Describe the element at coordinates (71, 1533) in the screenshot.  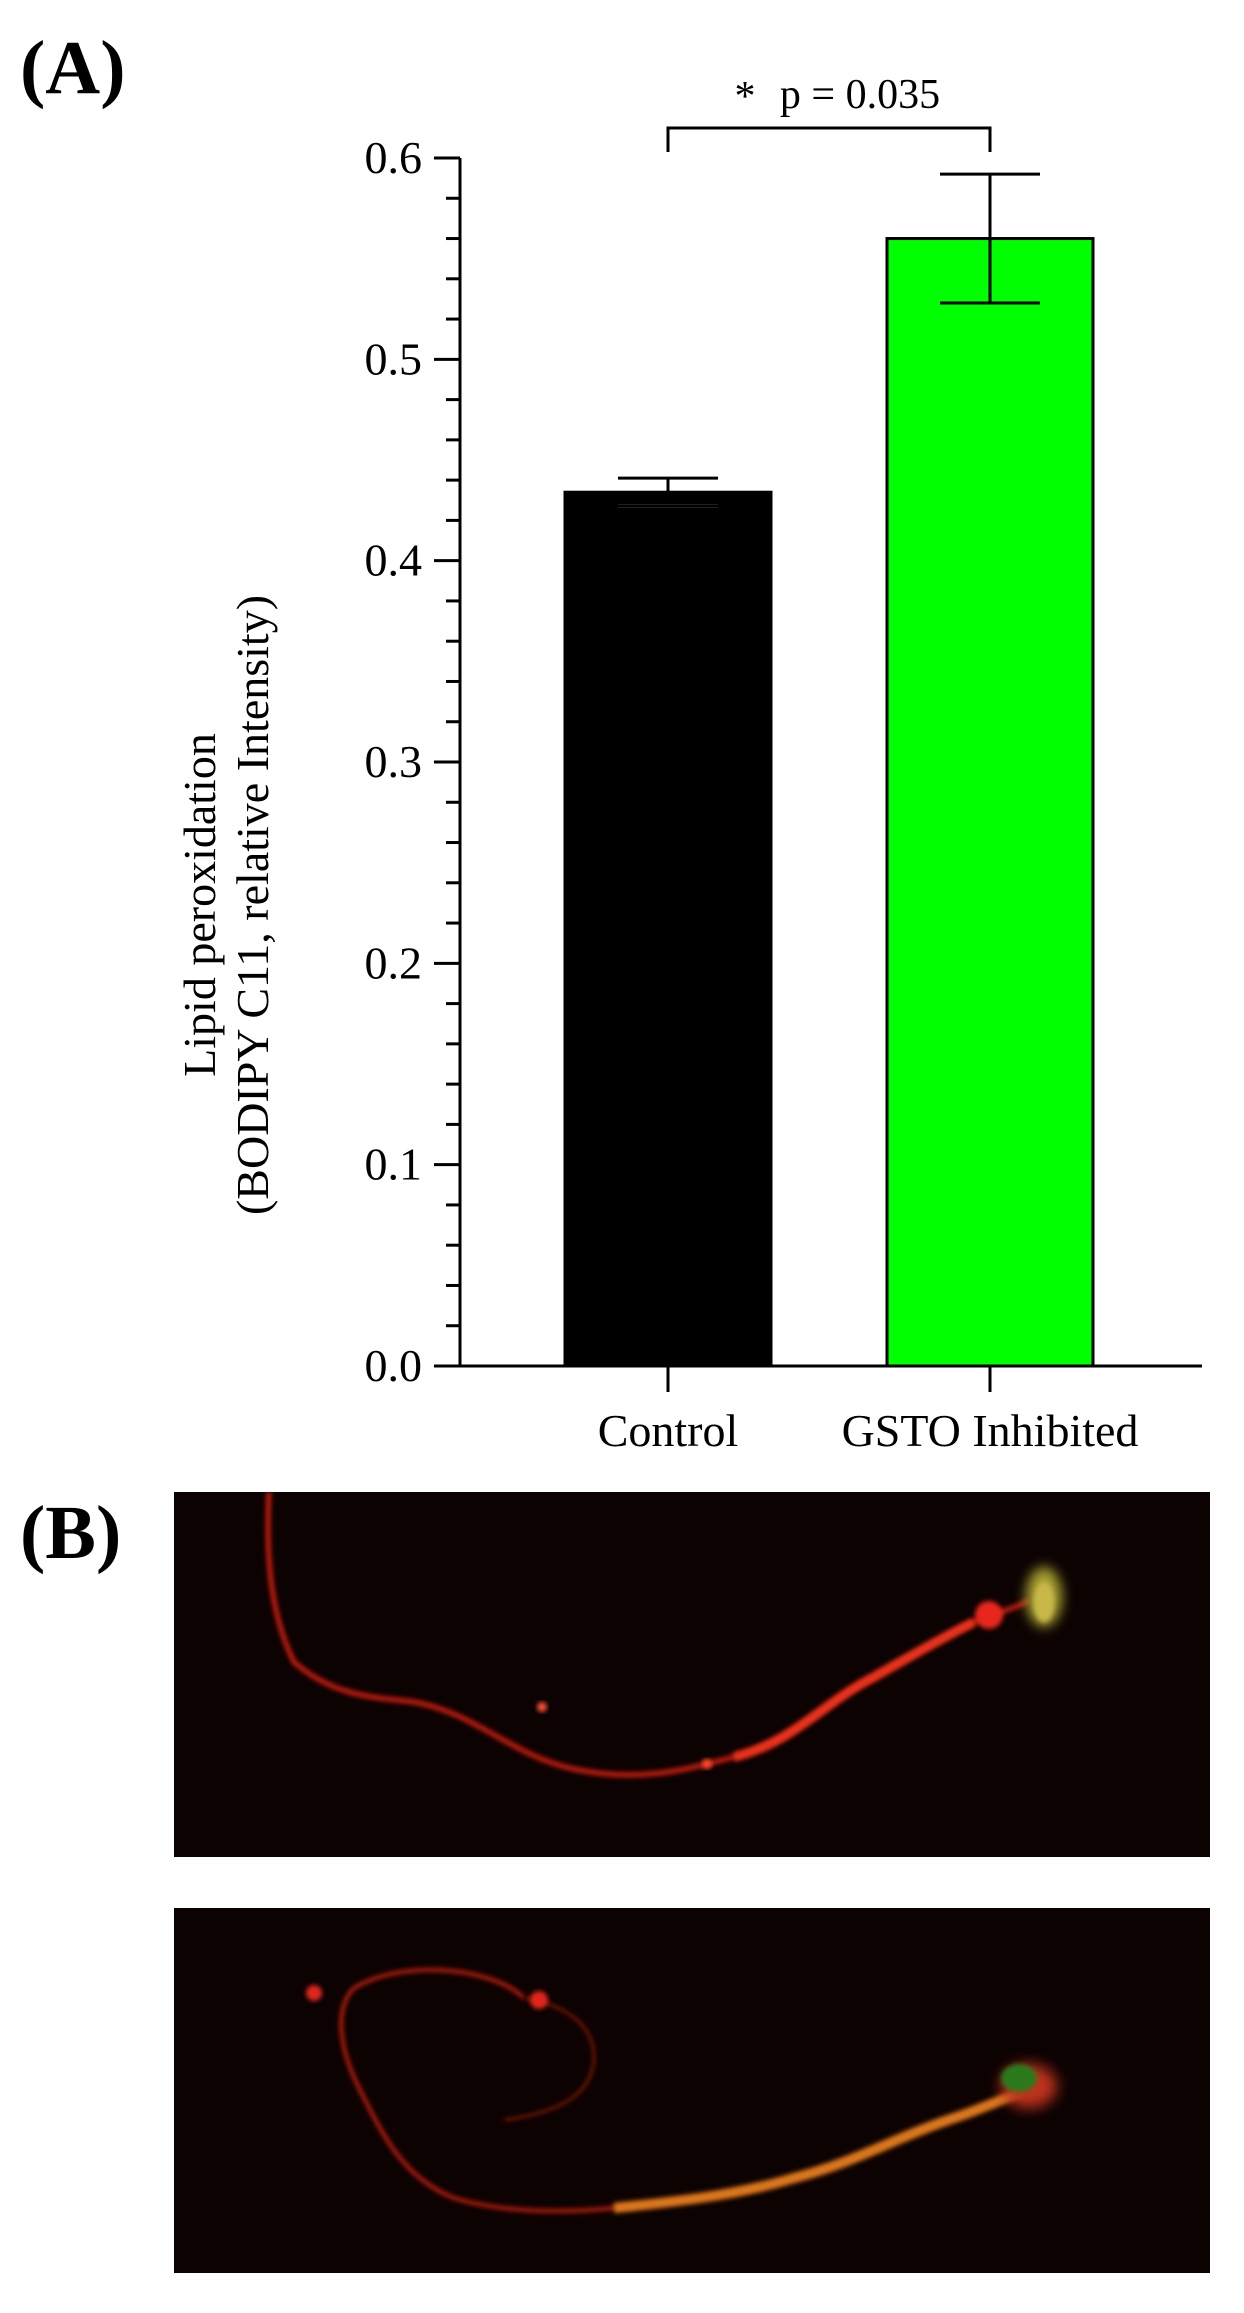
I see `panel-b-label: (B)` at that location.